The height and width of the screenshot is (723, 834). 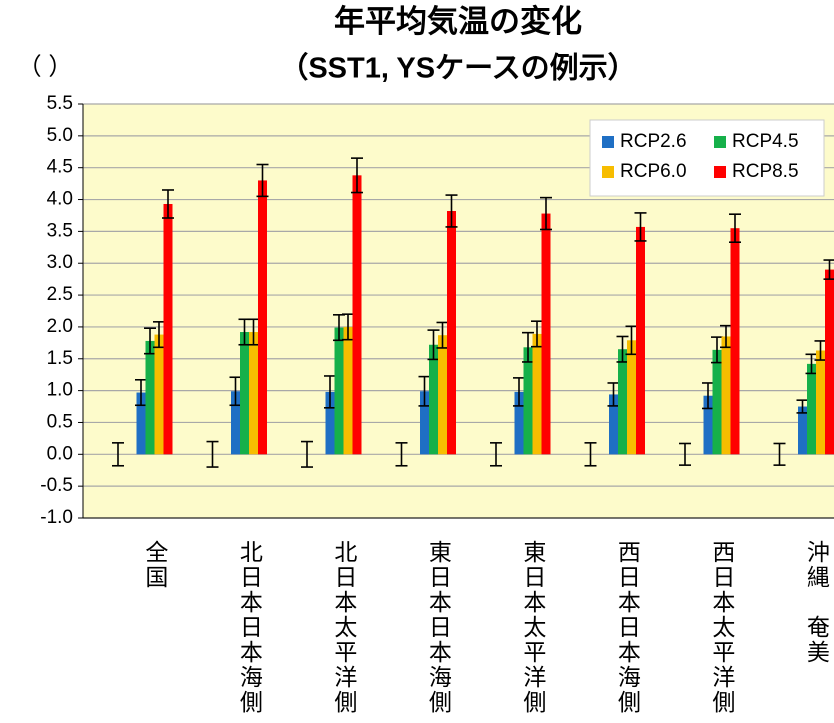 What do you see at coordinates (60, 135) in the screenshot?
I see `y-tick-label: 5.0` at bounding box center [60, 135].